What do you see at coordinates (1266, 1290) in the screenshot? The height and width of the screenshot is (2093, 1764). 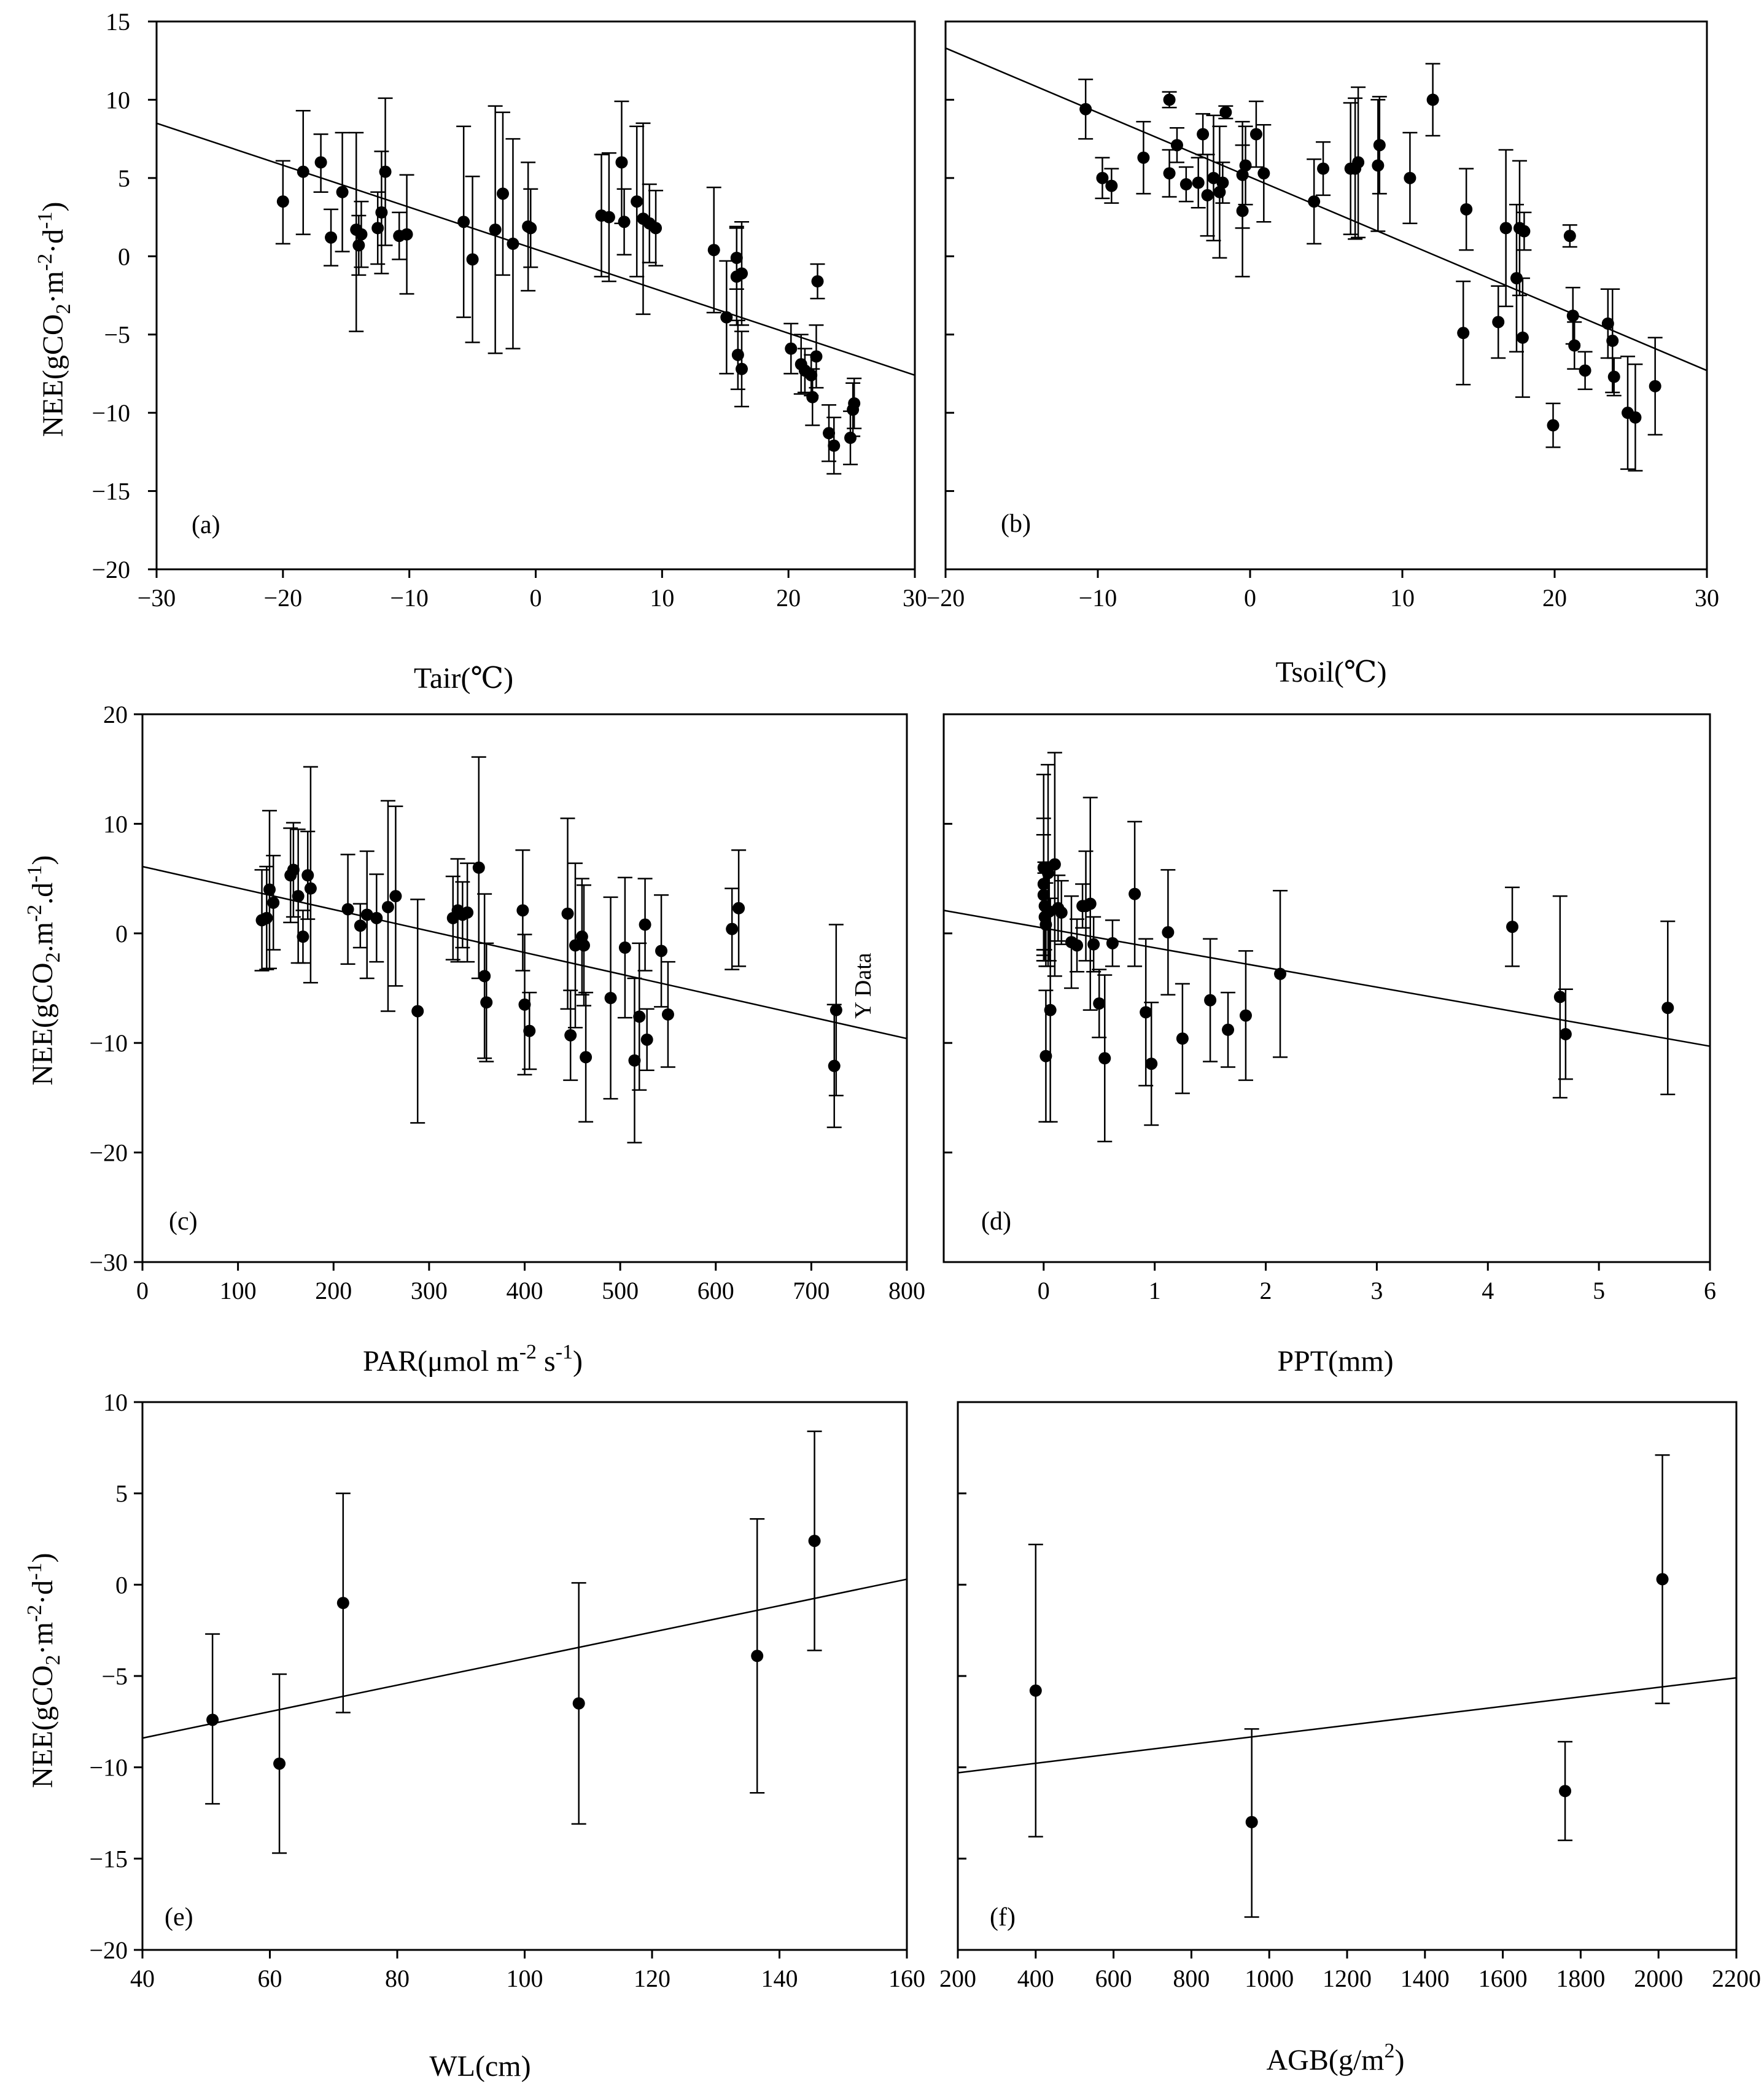 I see `x-tick-label: 2` at bounding box center [1266, 1290].